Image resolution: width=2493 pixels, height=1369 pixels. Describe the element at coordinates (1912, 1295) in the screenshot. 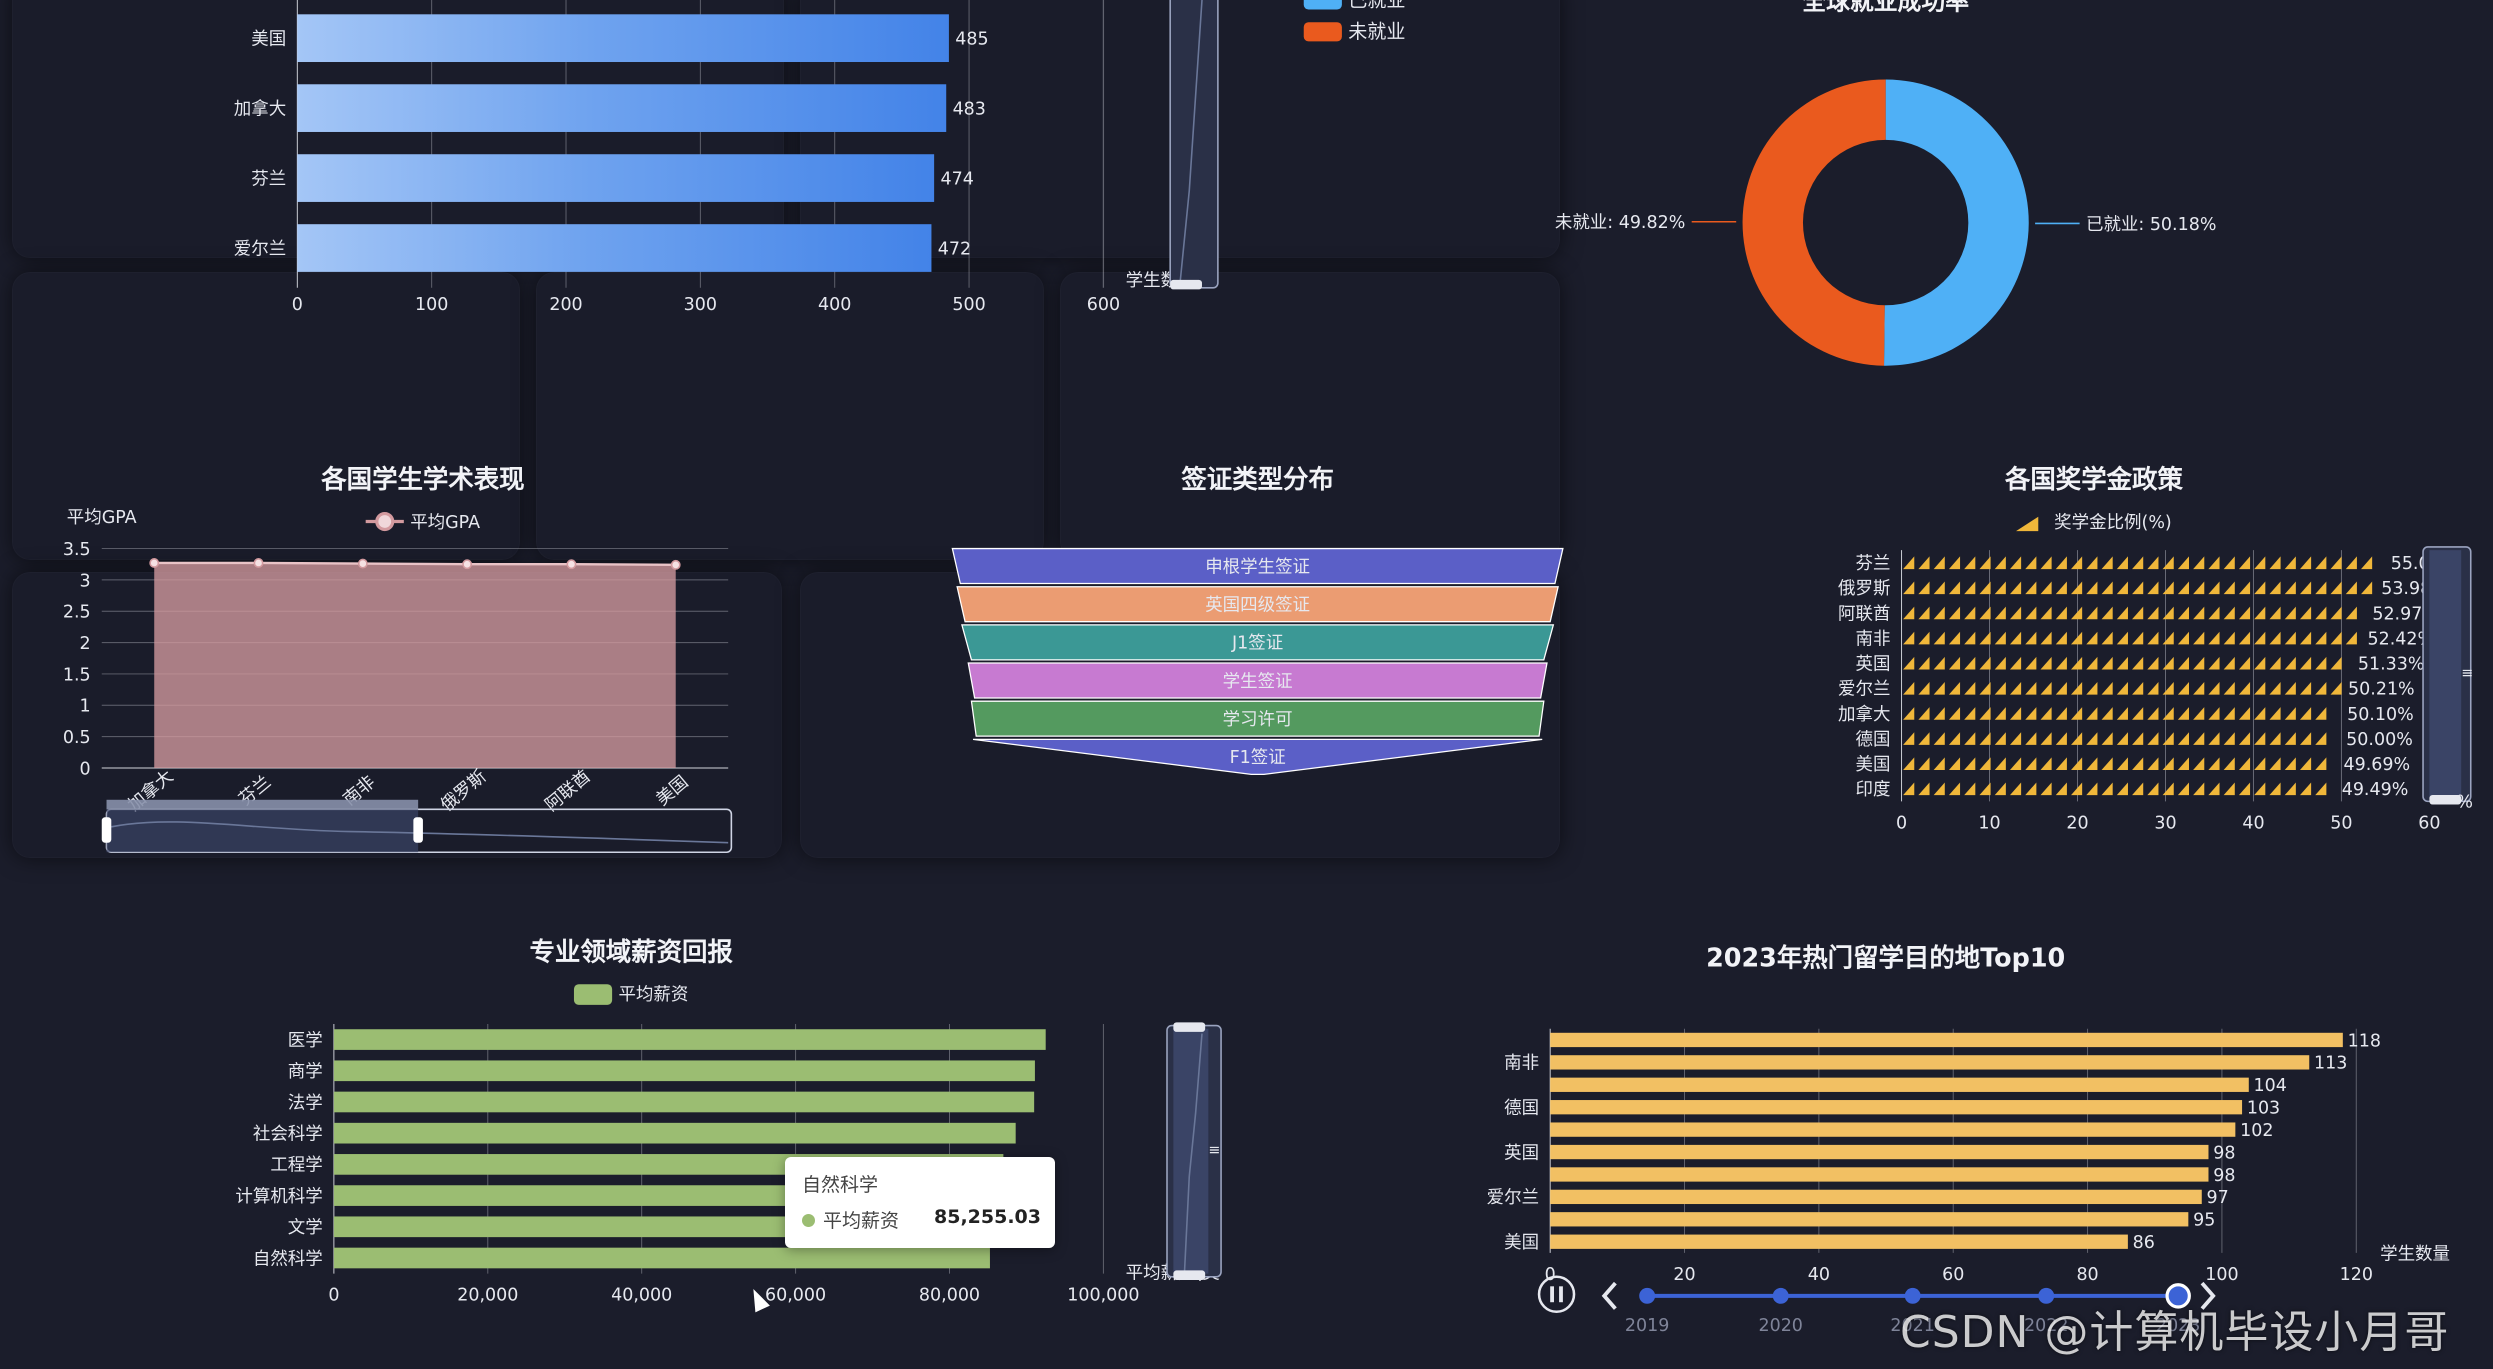

I see `timeline-dot` at that location.